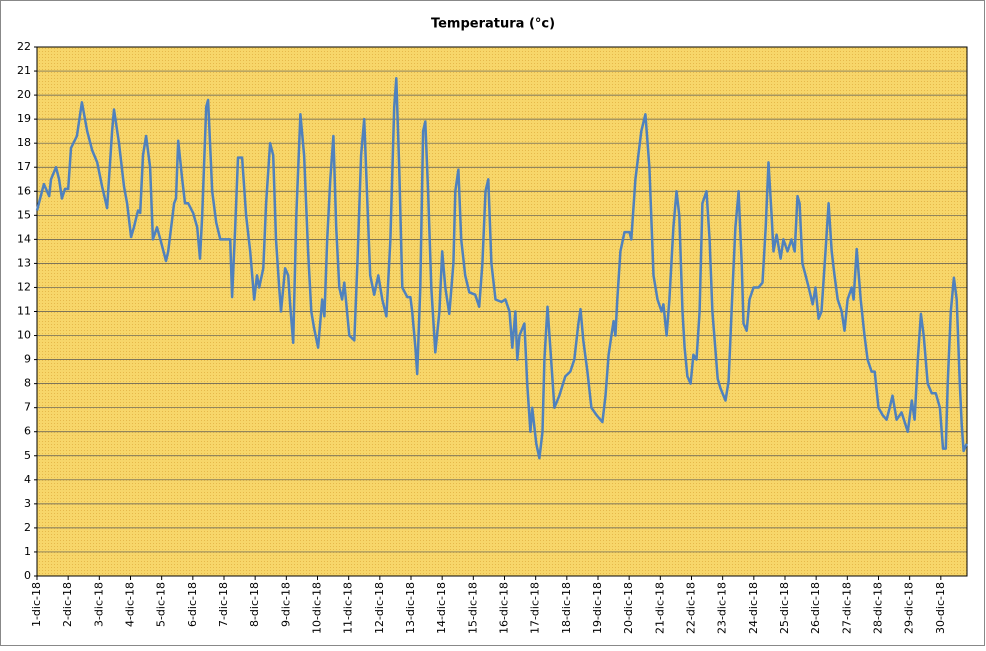 The image size is (986, 651). Describe the element at coordinates (566, 608) in the screenshot. I see `x-tick-label: 18-dic-18` at that location.